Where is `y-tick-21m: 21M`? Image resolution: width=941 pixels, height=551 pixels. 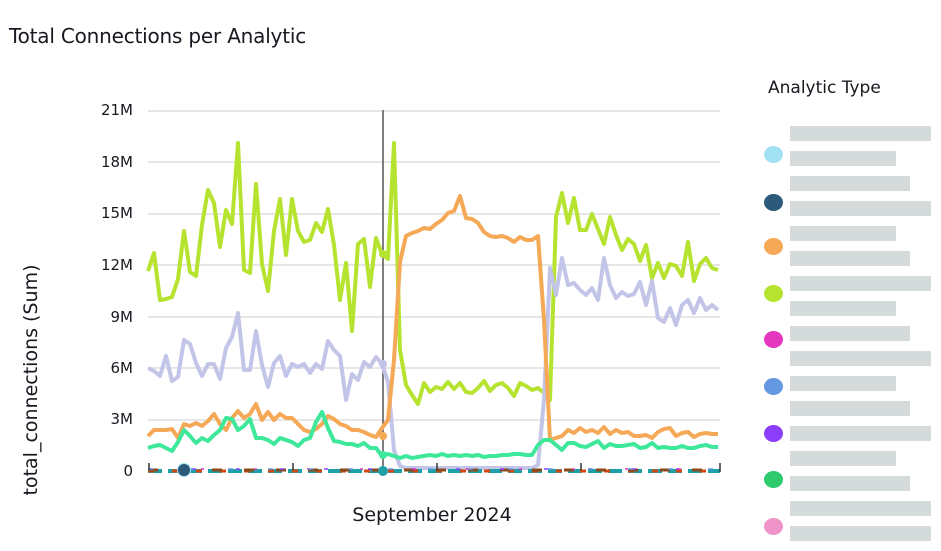
y-tick-21m: 21M is located at coordinates (116, 110).